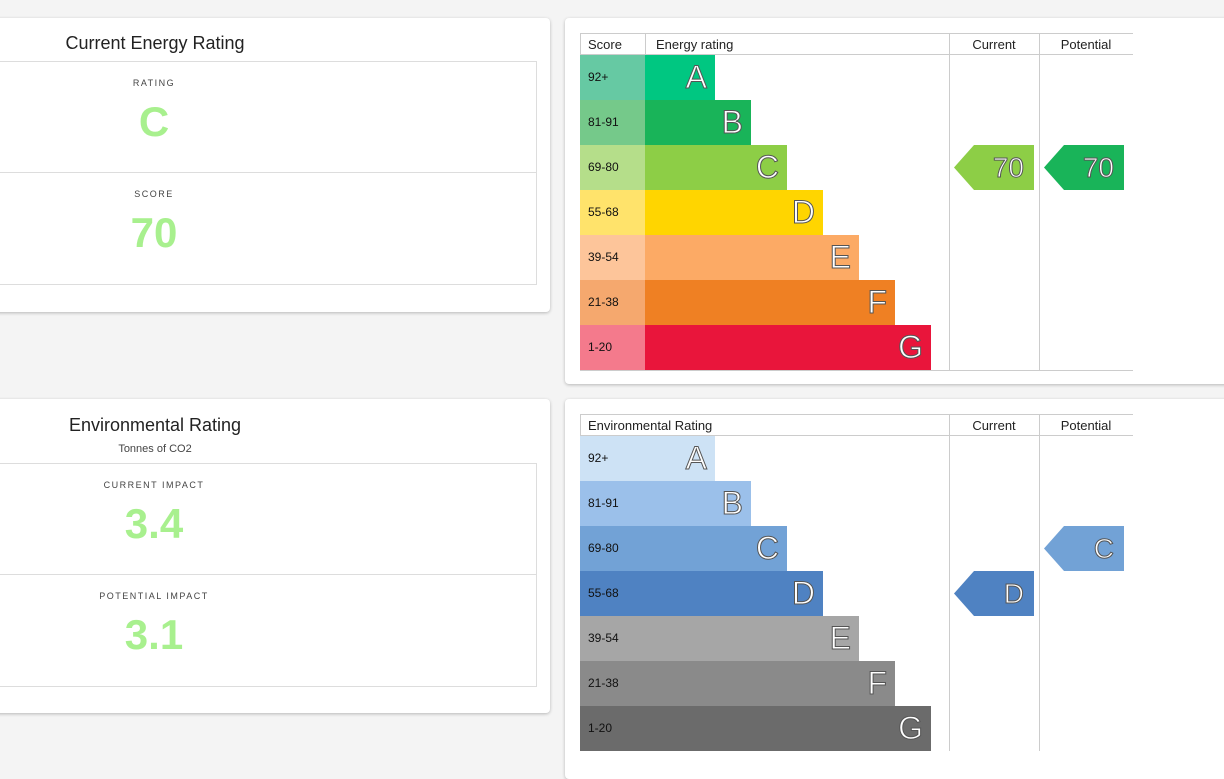  I want to click on environment-card-subtitle: Tonnes of CO2, so click(155, 449).